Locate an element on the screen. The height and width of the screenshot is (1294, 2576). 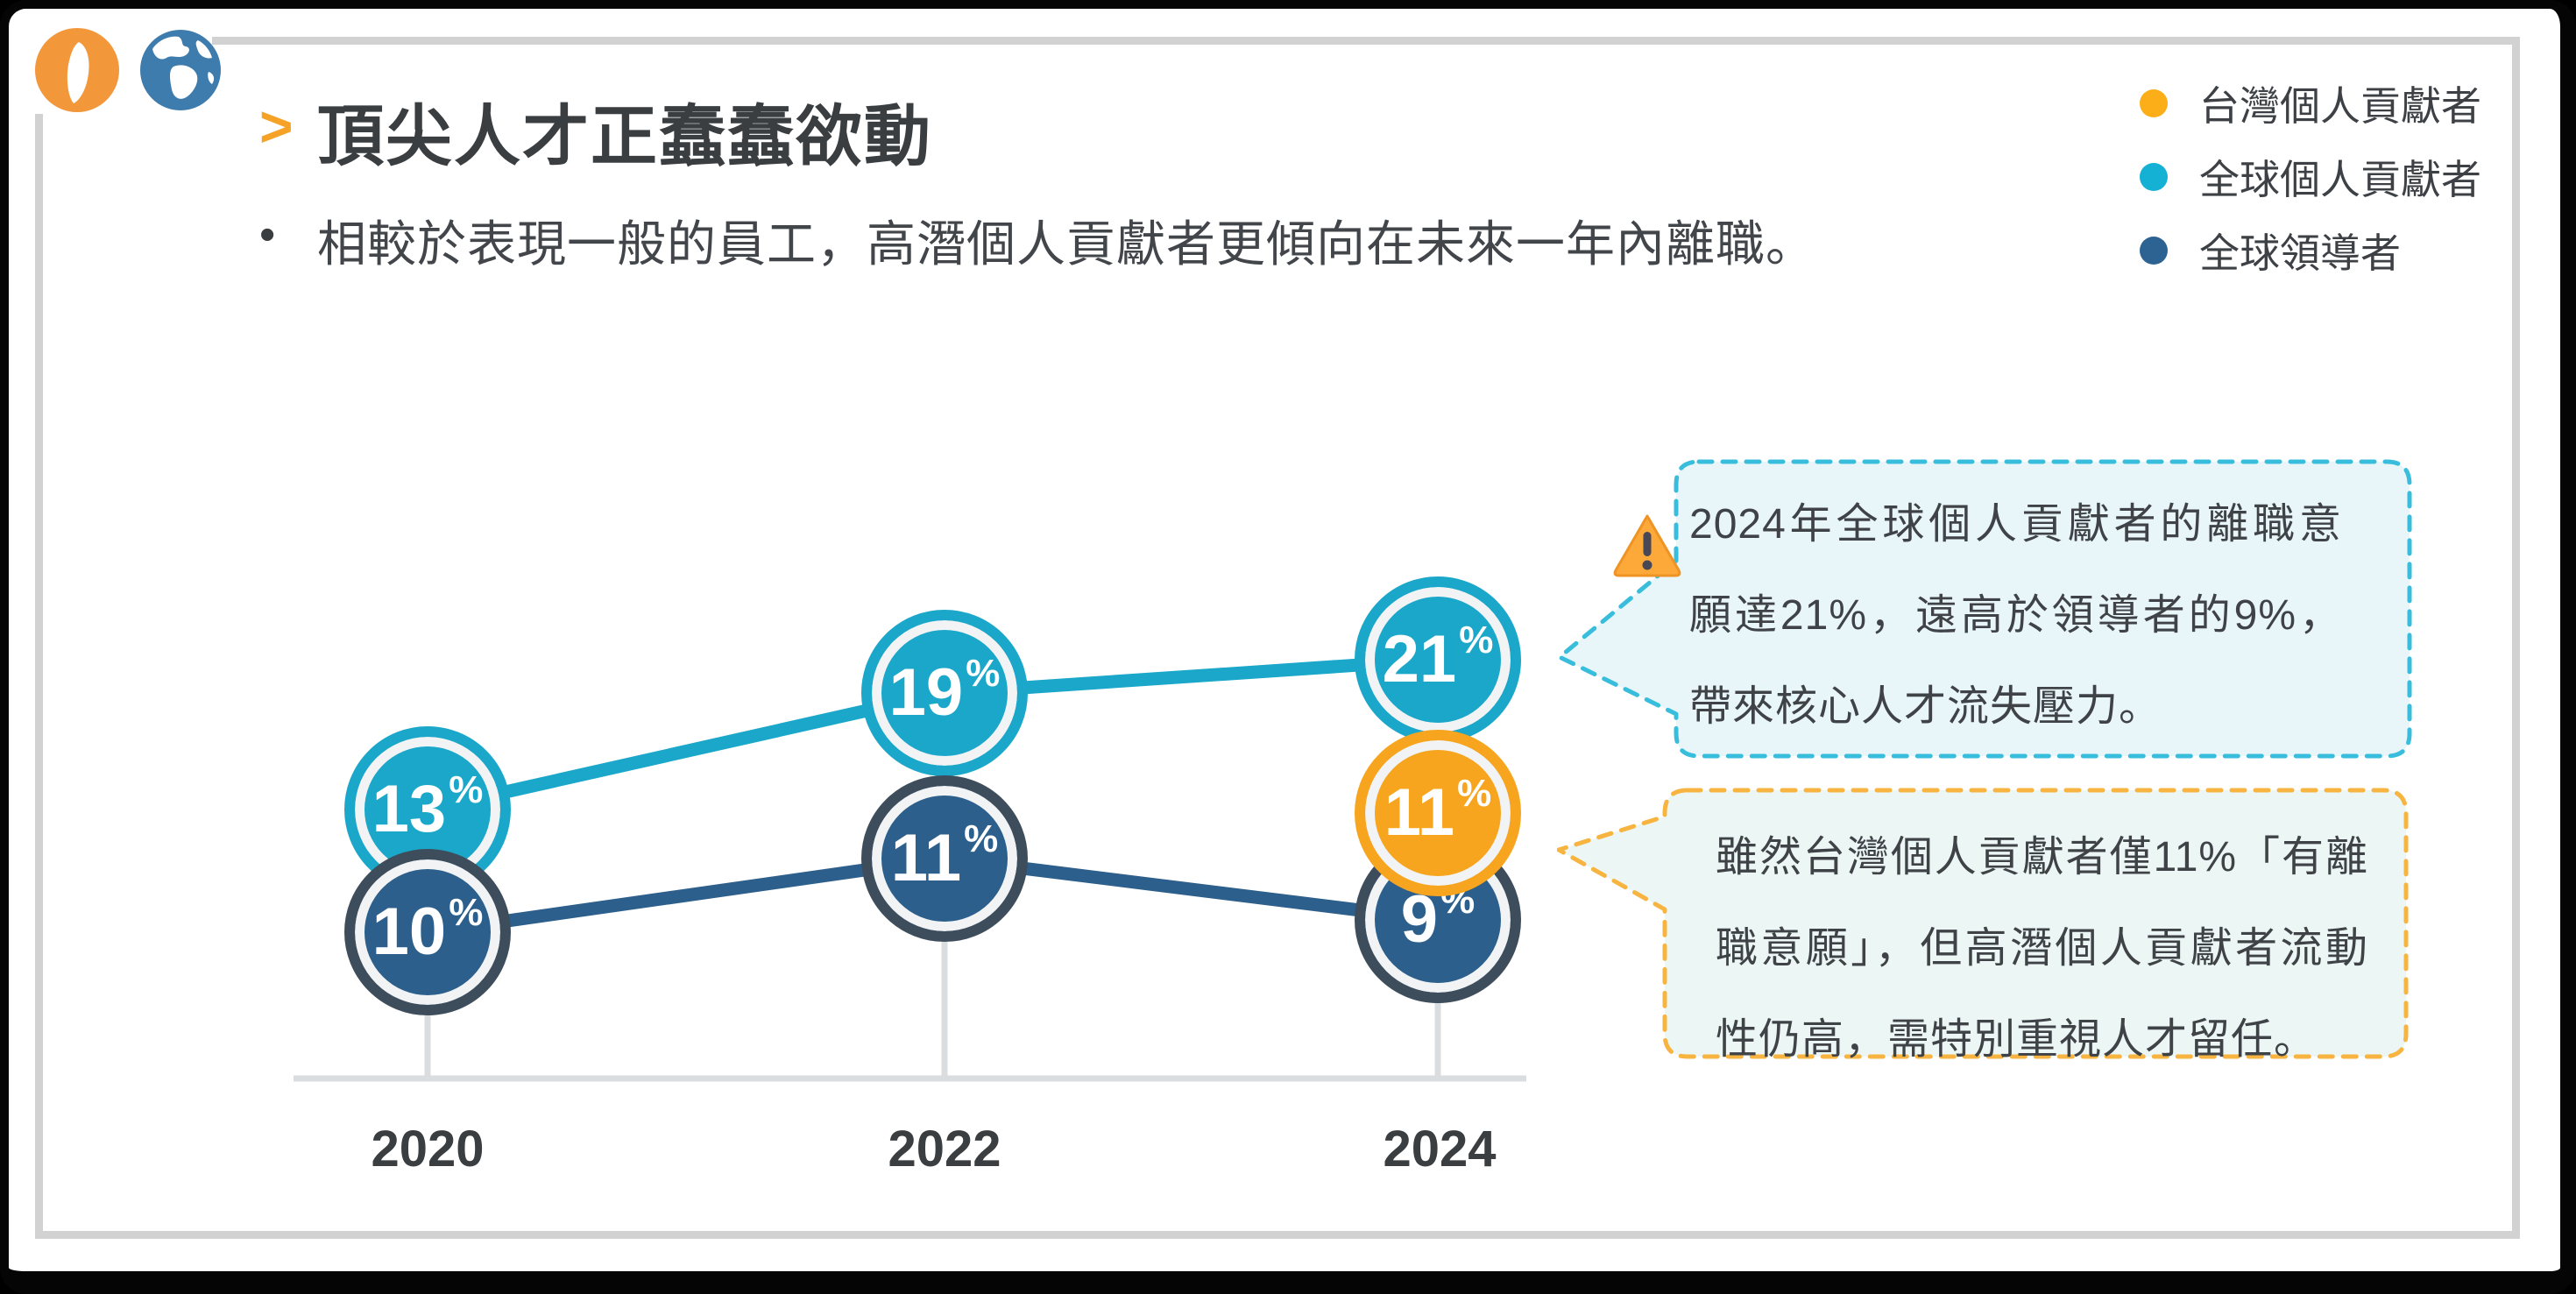
x-tick-2022: 2022 is located at coordinates (944, 1149).